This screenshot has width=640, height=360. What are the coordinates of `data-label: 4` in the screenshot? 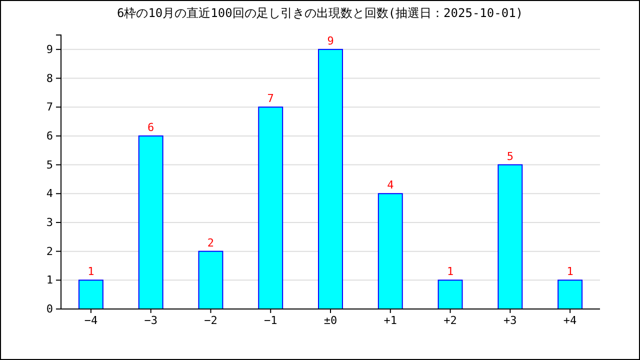 It's located at (390, 185).